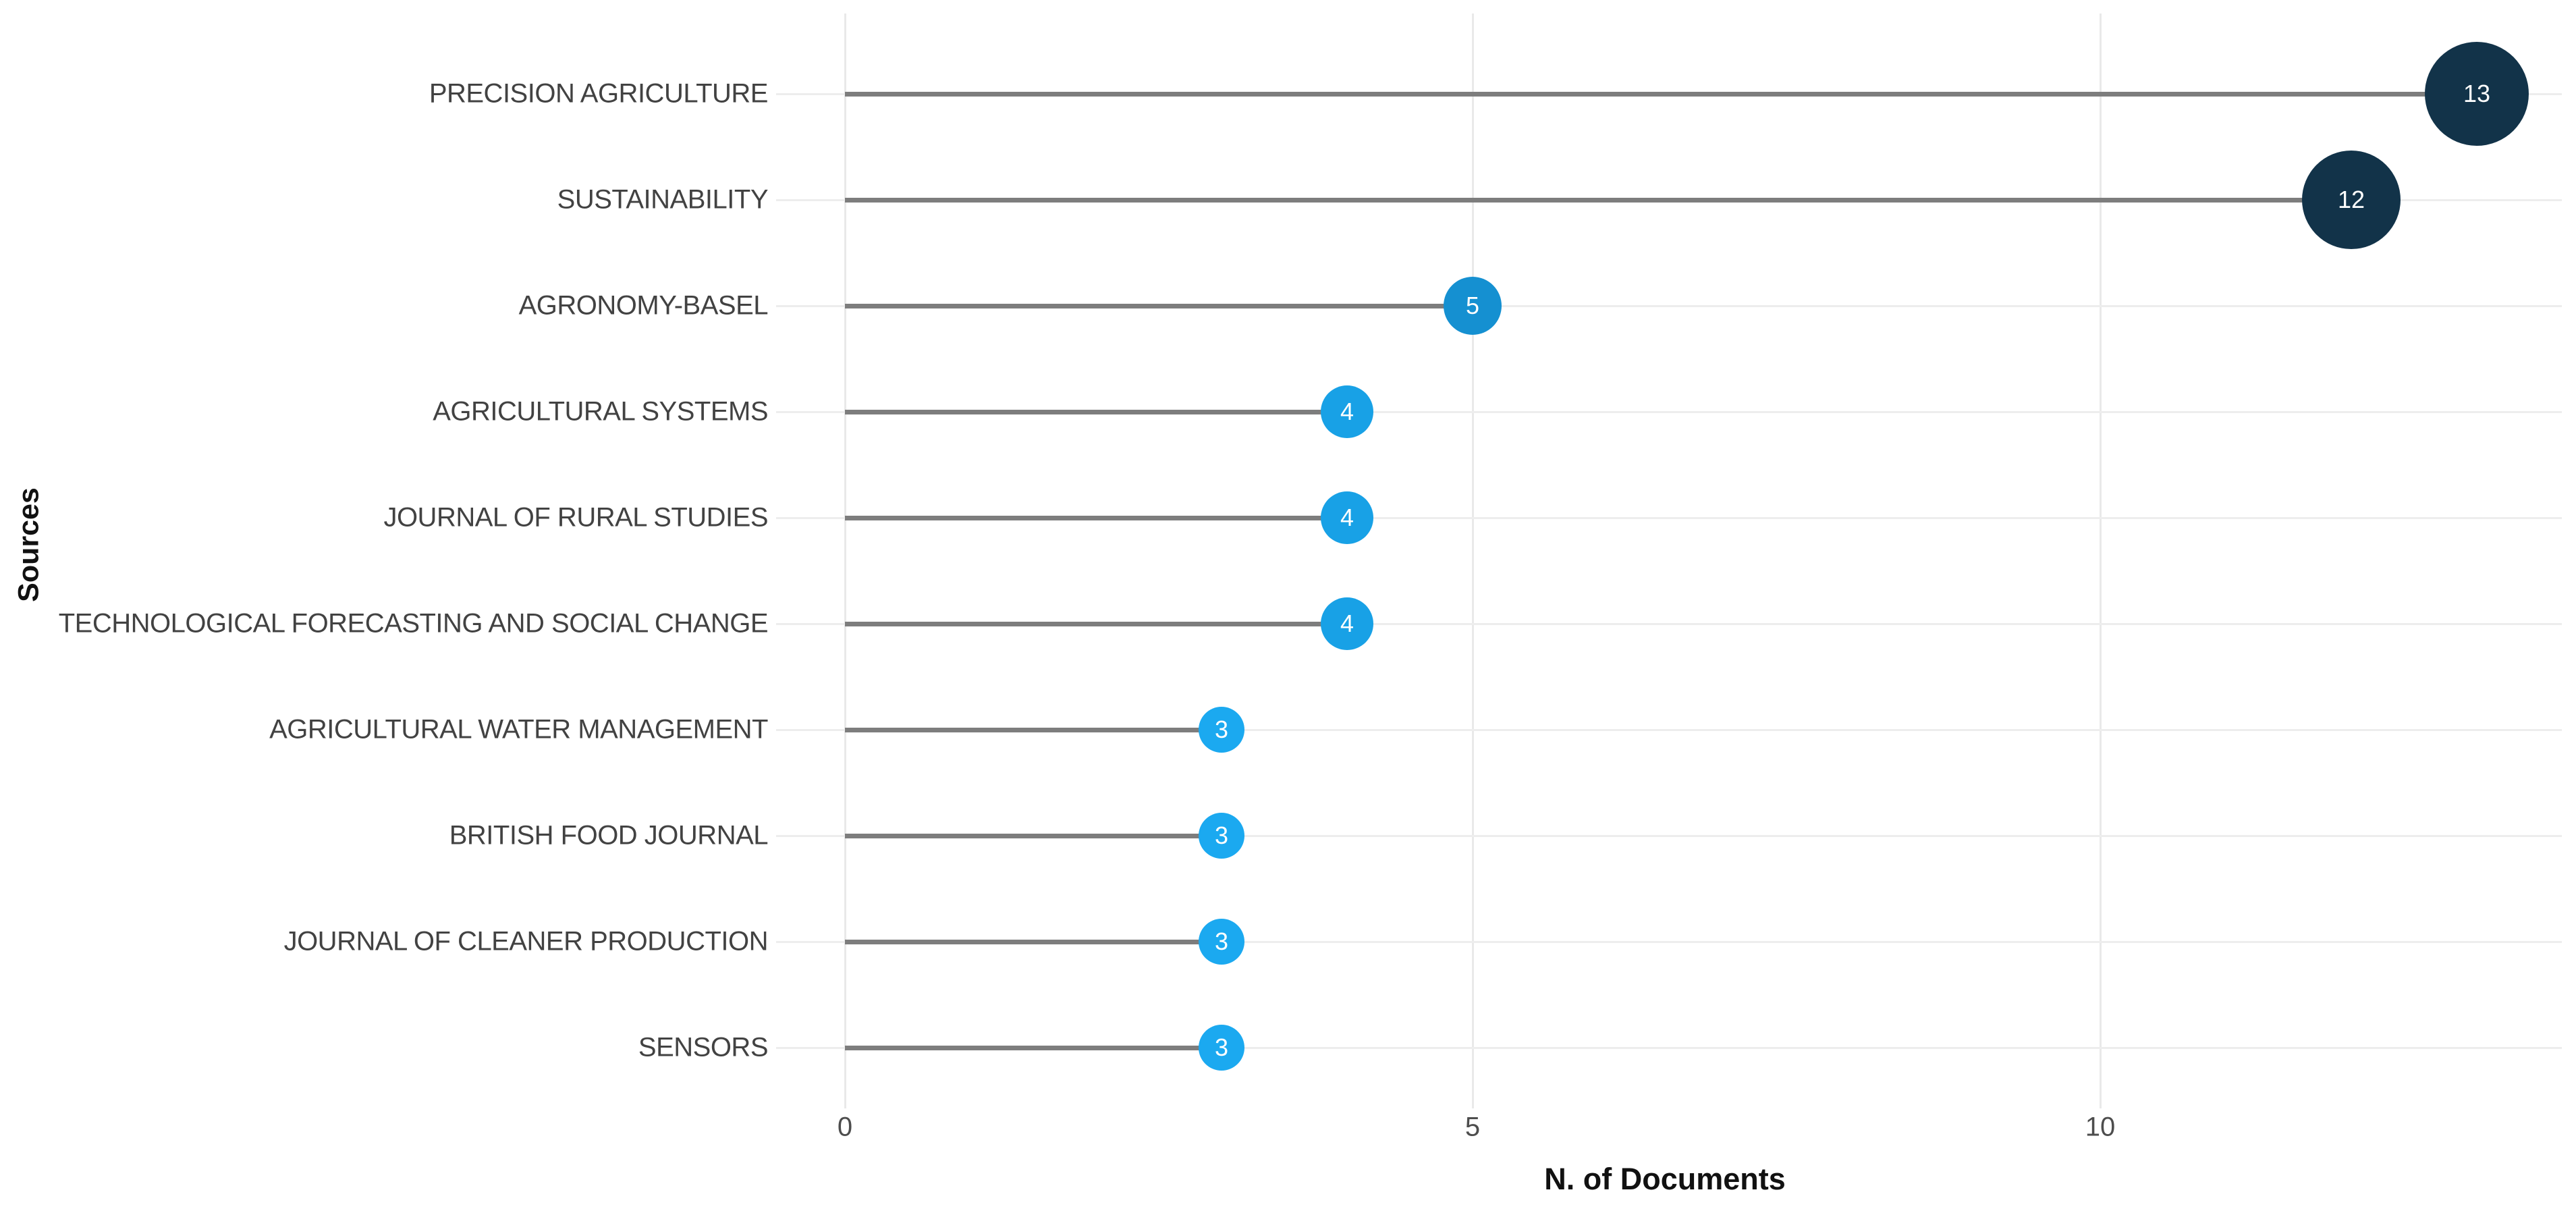  I want to click on category-label: JOURNAL OF CLEANER PRODUCTION, so click(526, 941).